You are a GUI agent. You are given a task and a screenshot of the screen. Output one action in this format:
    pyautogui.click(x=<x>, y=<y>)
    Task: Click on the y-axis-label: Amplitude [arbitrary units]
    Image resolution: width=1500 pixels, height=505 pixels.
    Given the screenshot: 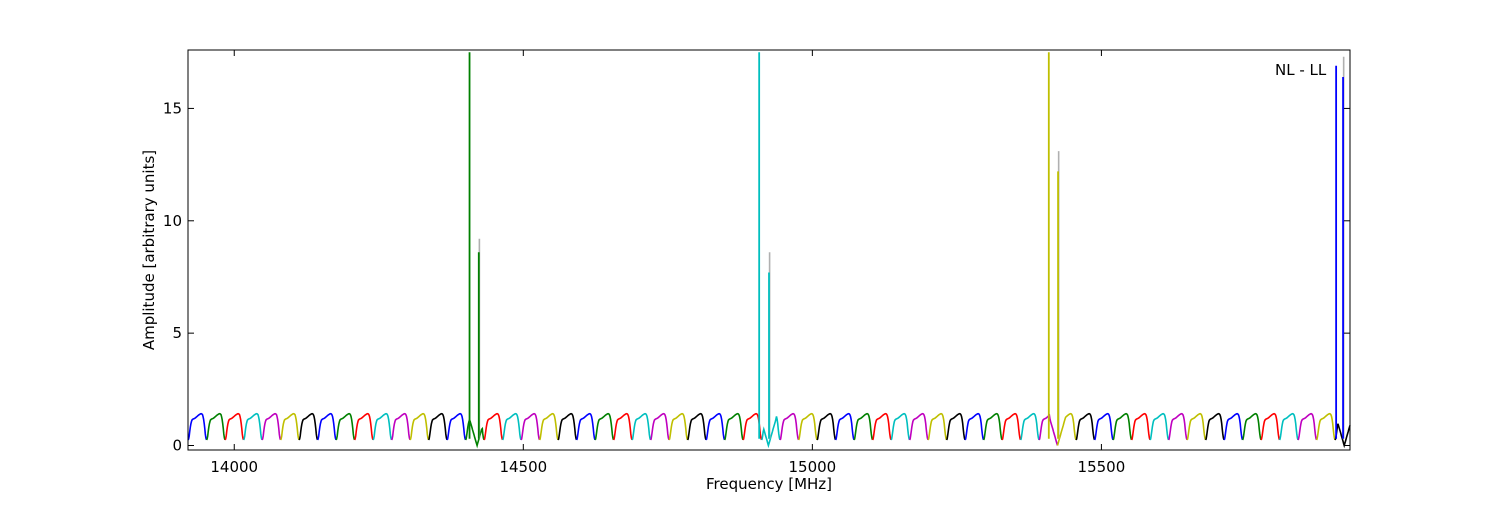 What is the action you would take?
    pyautogui.click(x=149, y=250)
    